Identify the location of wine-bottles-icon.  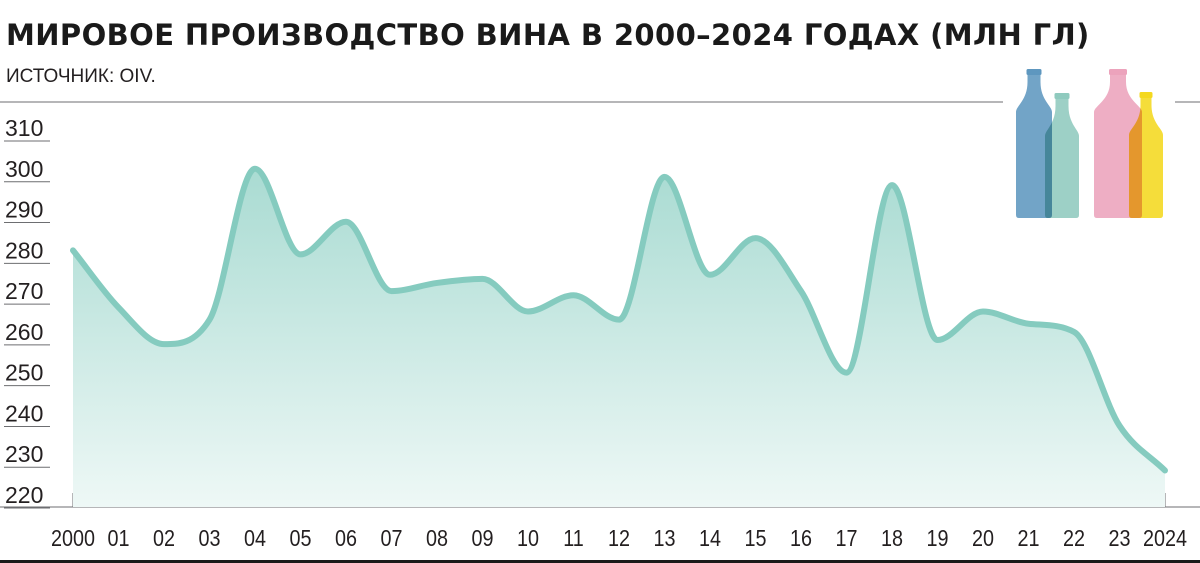
(1089, 143).